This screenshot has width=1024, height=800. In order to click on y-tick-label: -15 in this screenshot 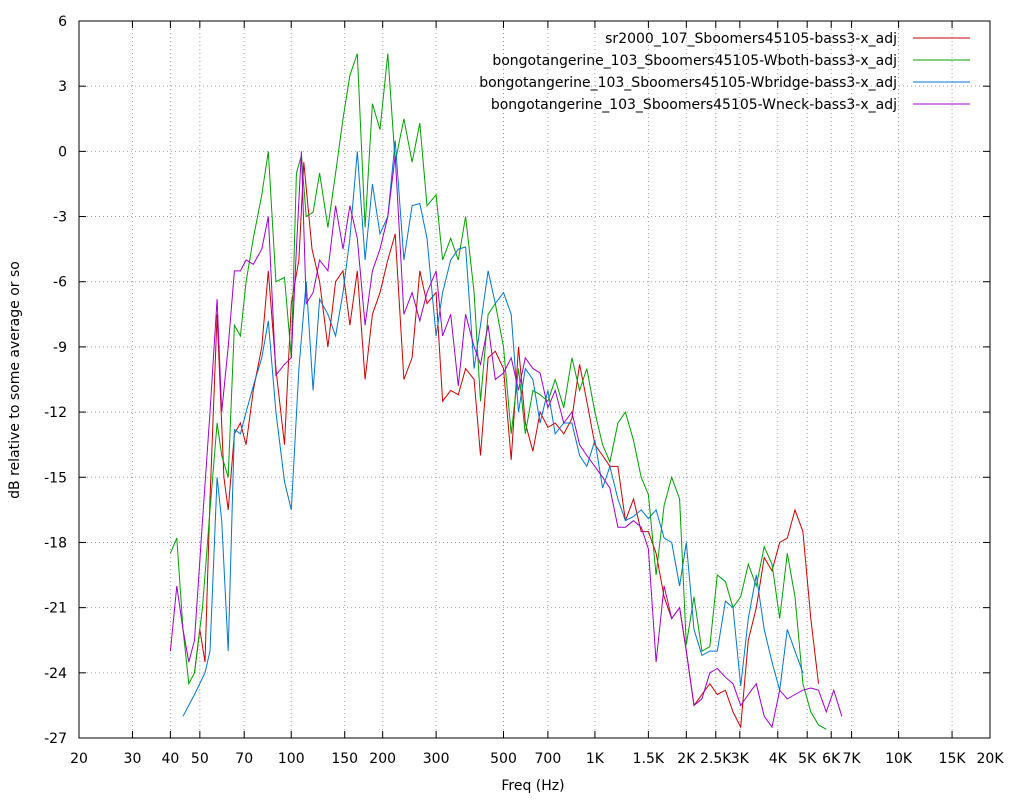, I will do `click(55, 478)`.